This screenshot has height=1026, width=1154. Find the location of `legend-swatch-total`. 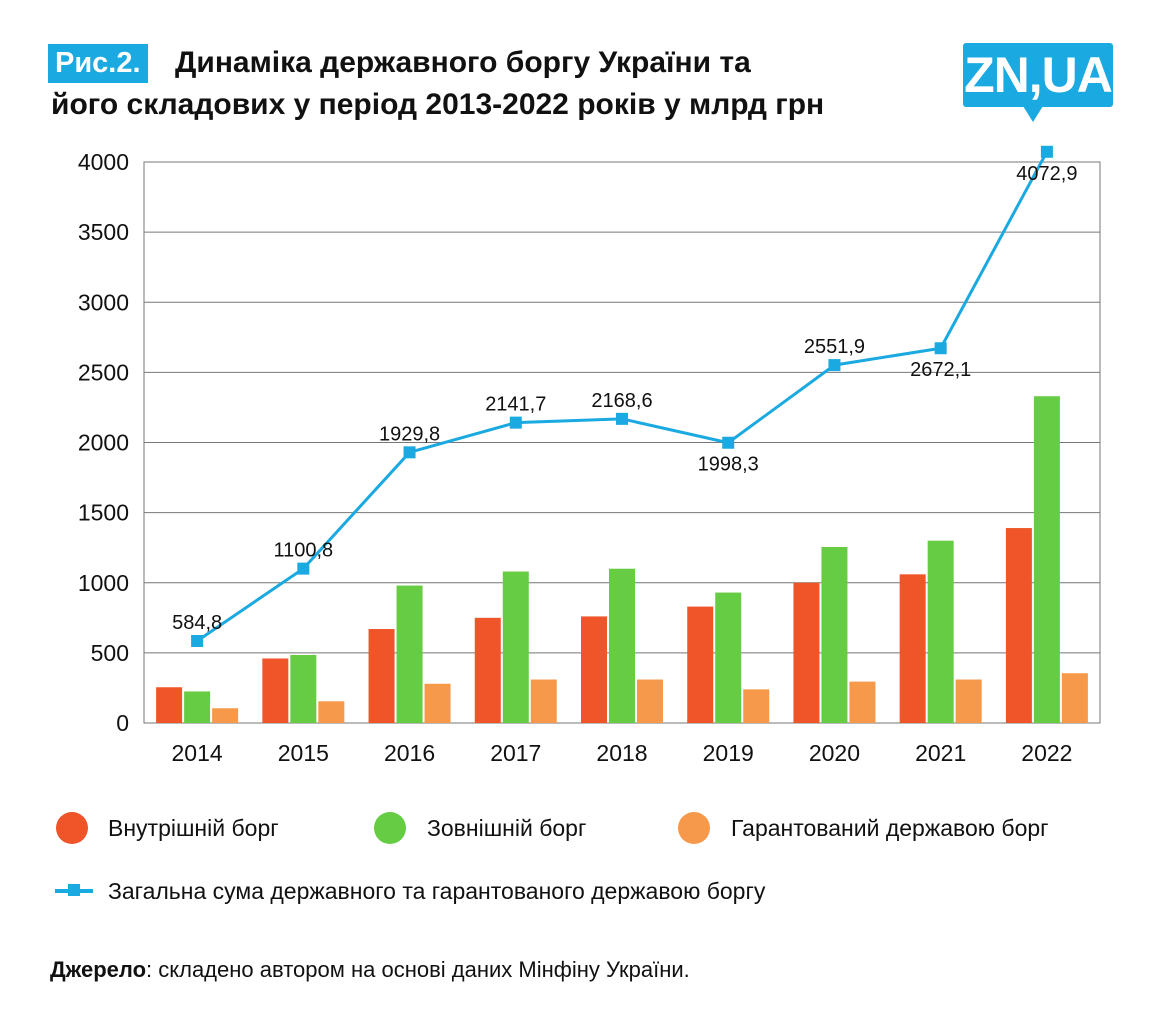

legend-swatch-total is located at coordinates (74, 890).